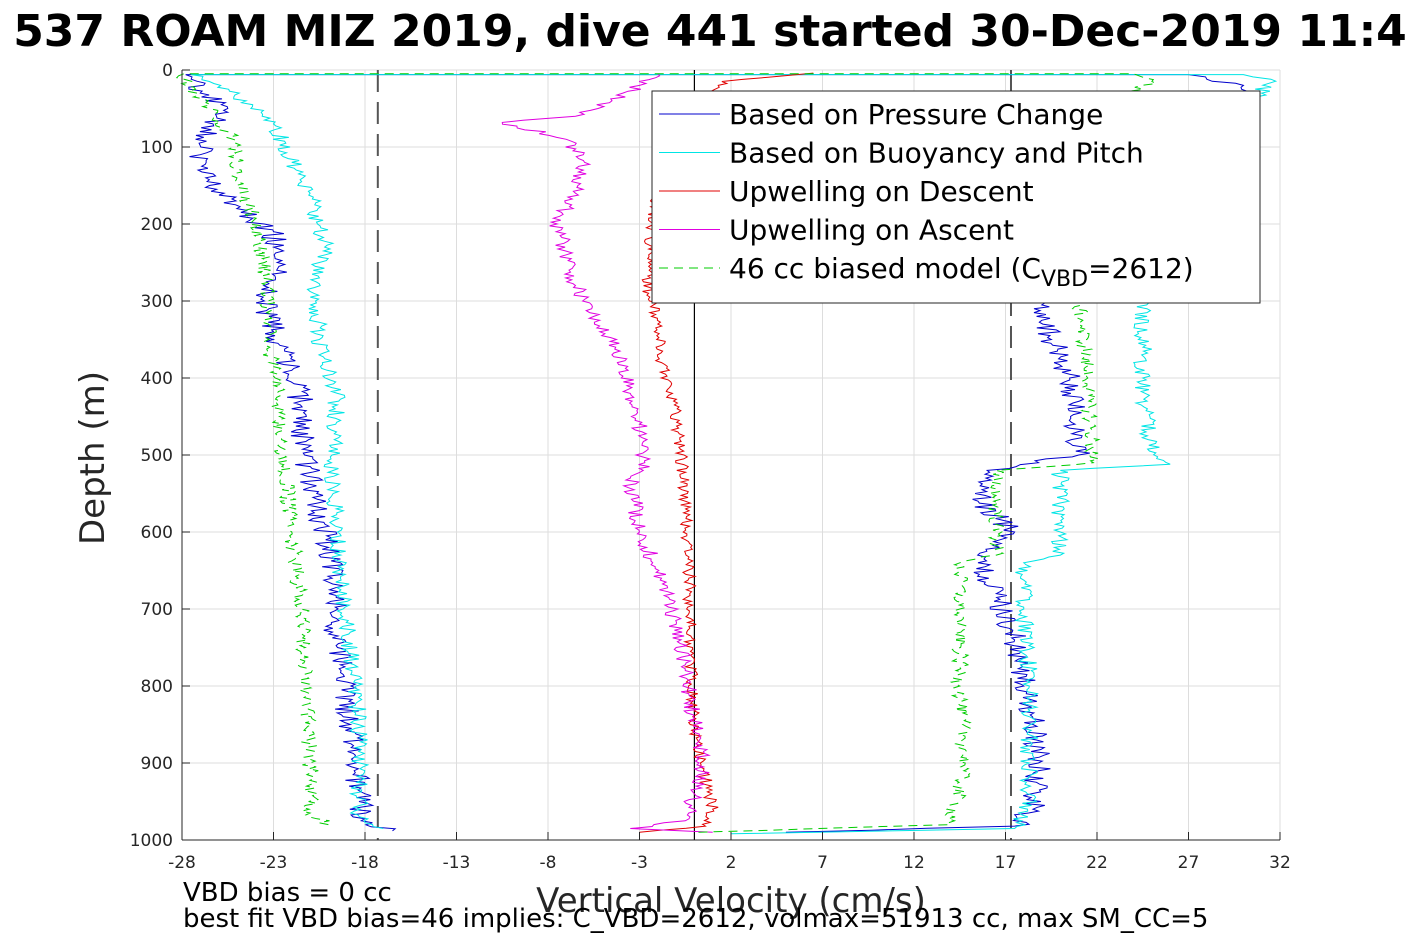  I want to click on x-tick-label: 27, so click(1189, 863).